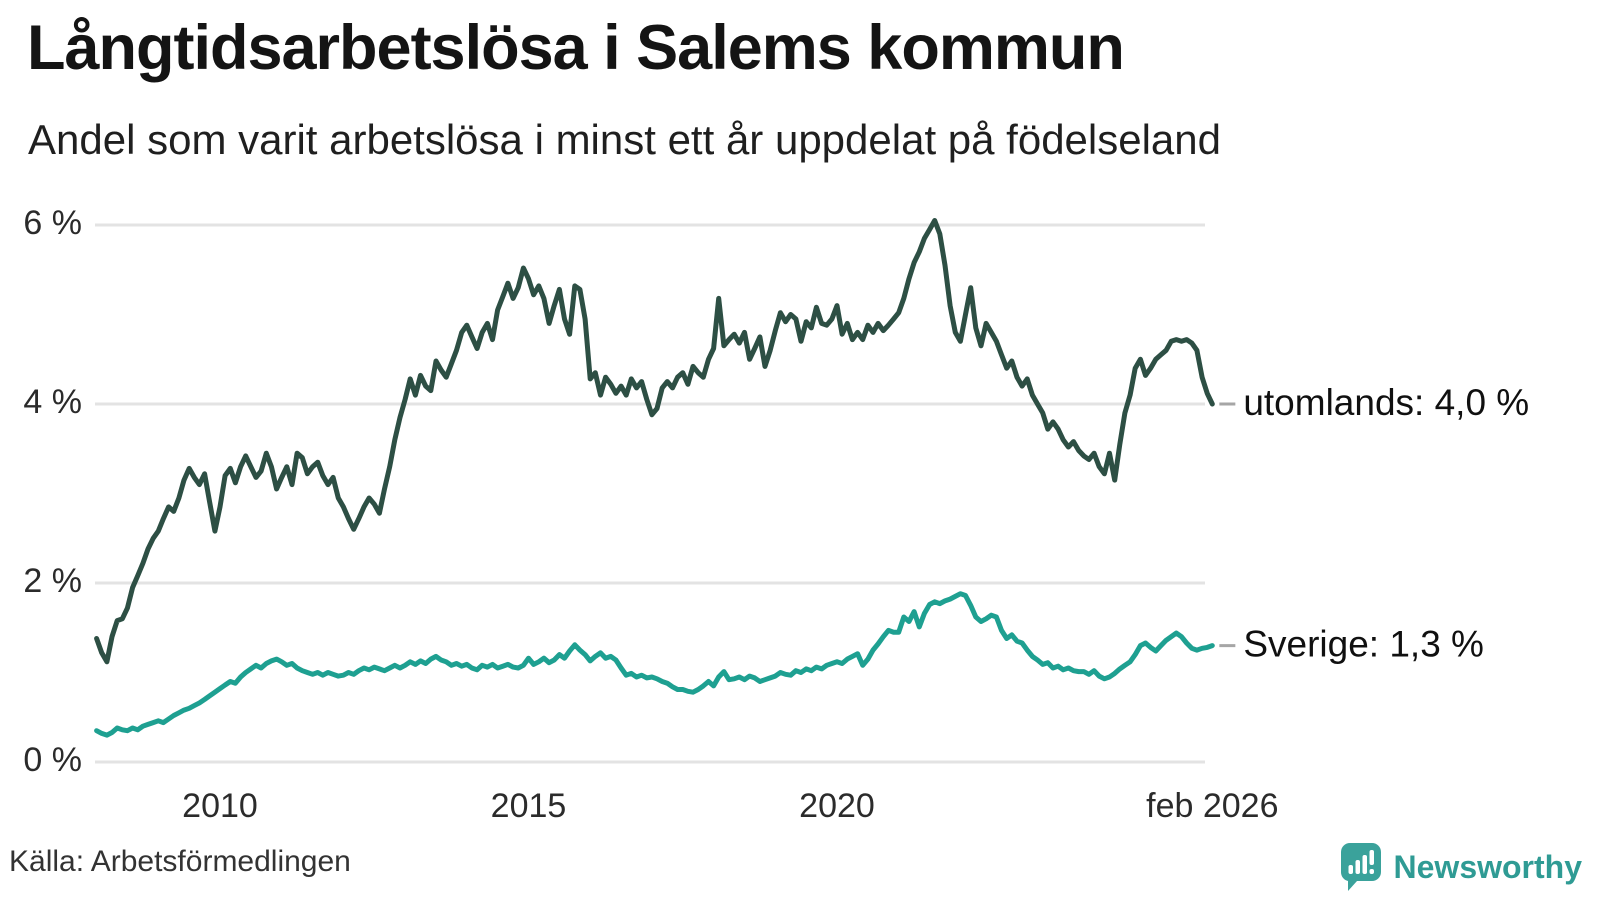 This screenshot has height=900, width=1600. What do you see at coordinates (1212, 806) in the screenshot?
I see `x-axis-label-feb-2026: feb 2026` at bounding box center [1212, 806].